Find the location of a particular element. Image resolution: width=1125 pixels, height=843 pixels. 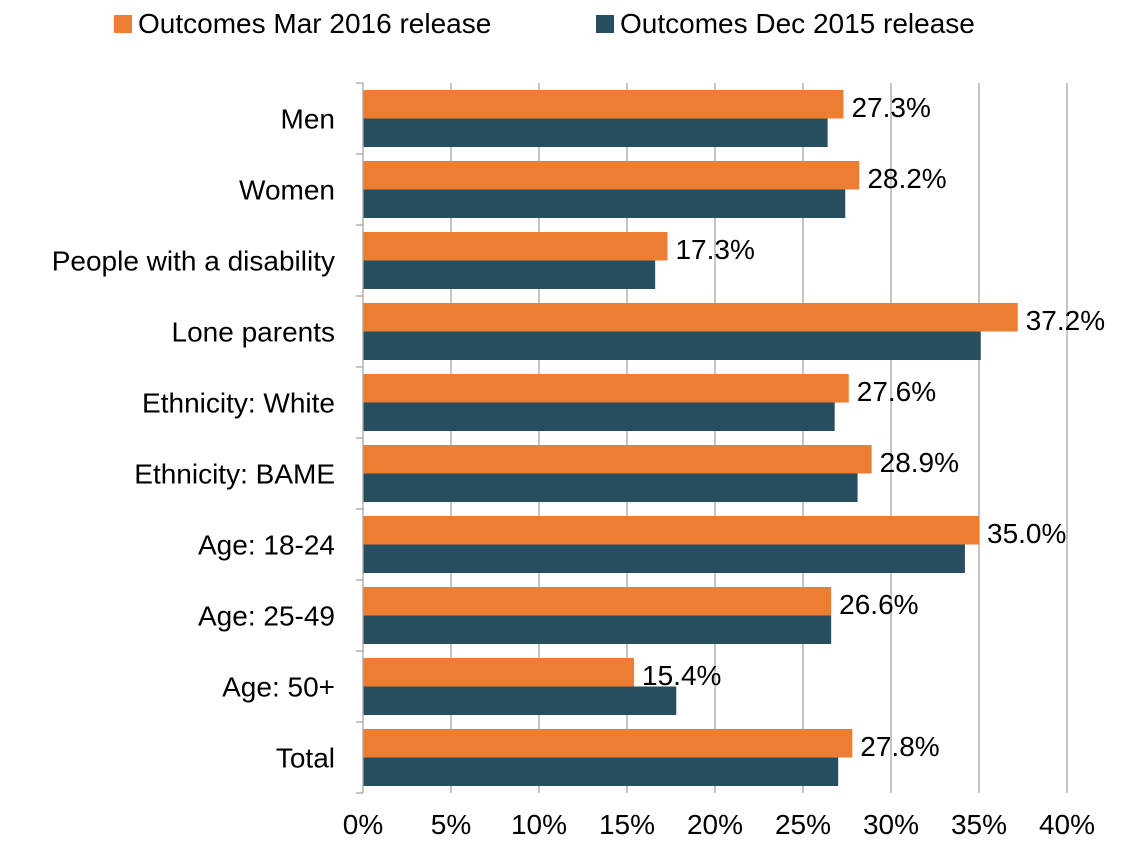

category-label-4: Ethnicity: White is located at coordinates (238, 403).